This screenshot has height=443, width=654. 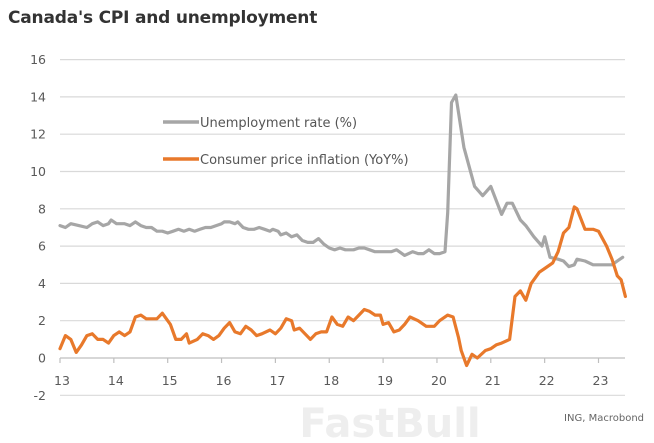 I want to click on x-tick-label: 19, so click(x=385, y=380).